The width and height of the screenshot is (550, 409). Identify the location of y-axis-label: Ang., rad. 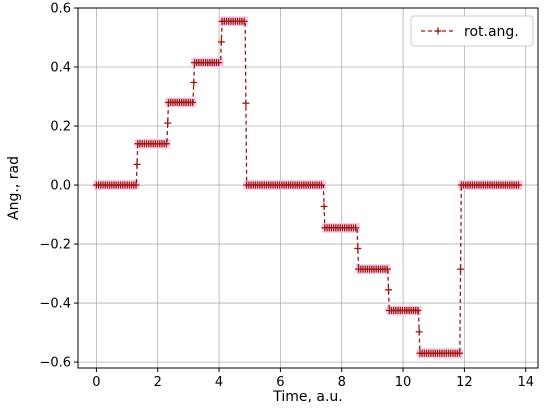
(14, 188).